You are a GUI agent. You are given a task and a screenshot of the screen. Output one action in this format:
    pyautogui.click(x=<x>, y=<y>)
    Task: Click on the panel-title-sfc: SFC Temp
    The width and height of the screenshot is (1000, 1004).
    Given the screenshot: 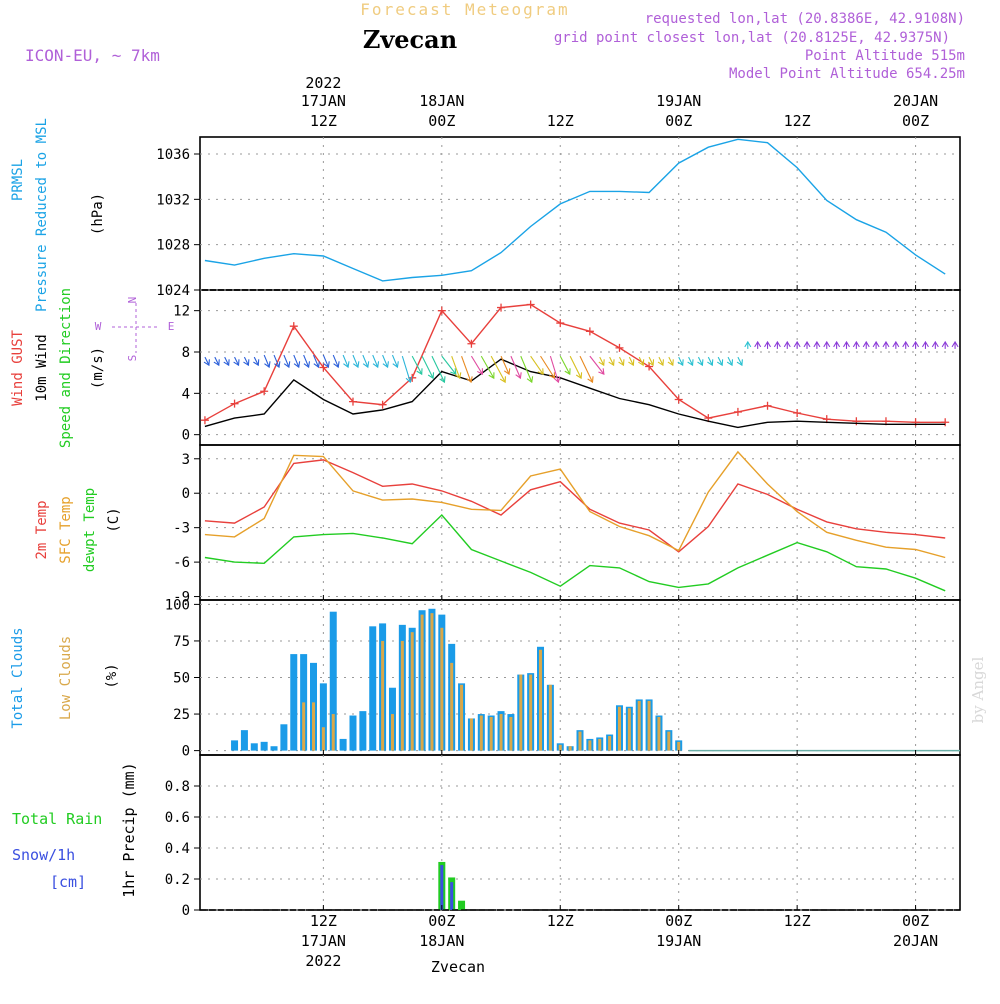 What is the action you would take?
    pyautogui.click(x=66, y=529)
    